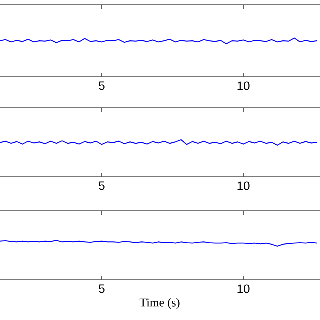 The image size is (320, 320). What do you see at coordinates (160, 304) in the screenshot?
I see `x-axis-title: Time (s)` at bounding box center [160, 304].